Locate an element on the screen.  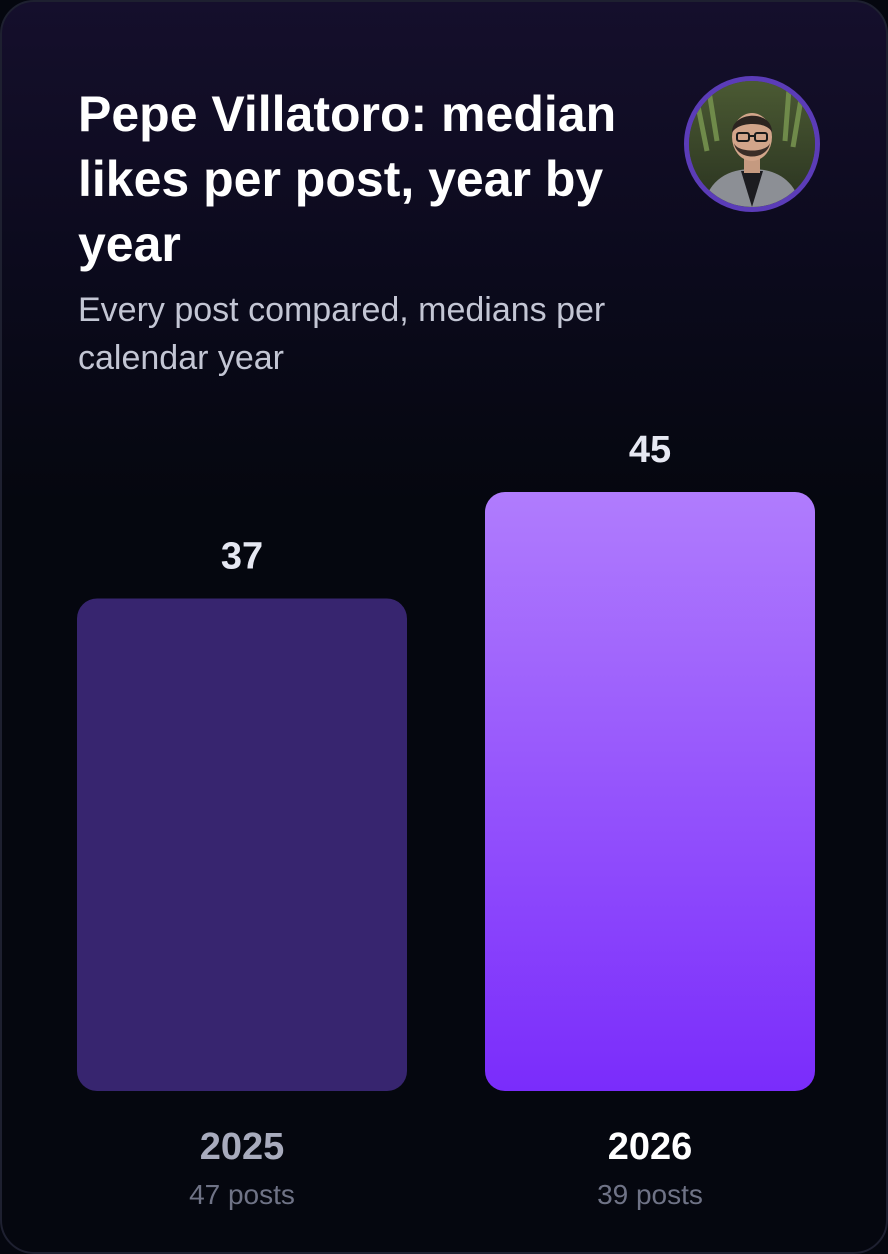
profile-photo-icon is located at coordinates (752, 144).